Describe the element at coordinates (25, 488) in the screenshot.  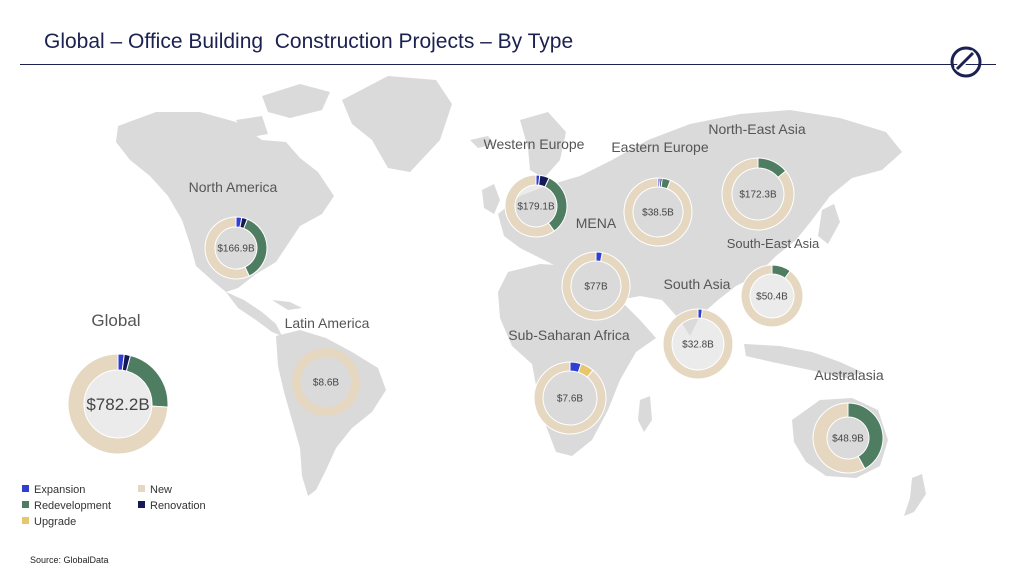
I see `legend-swatch-expansion` at that location.